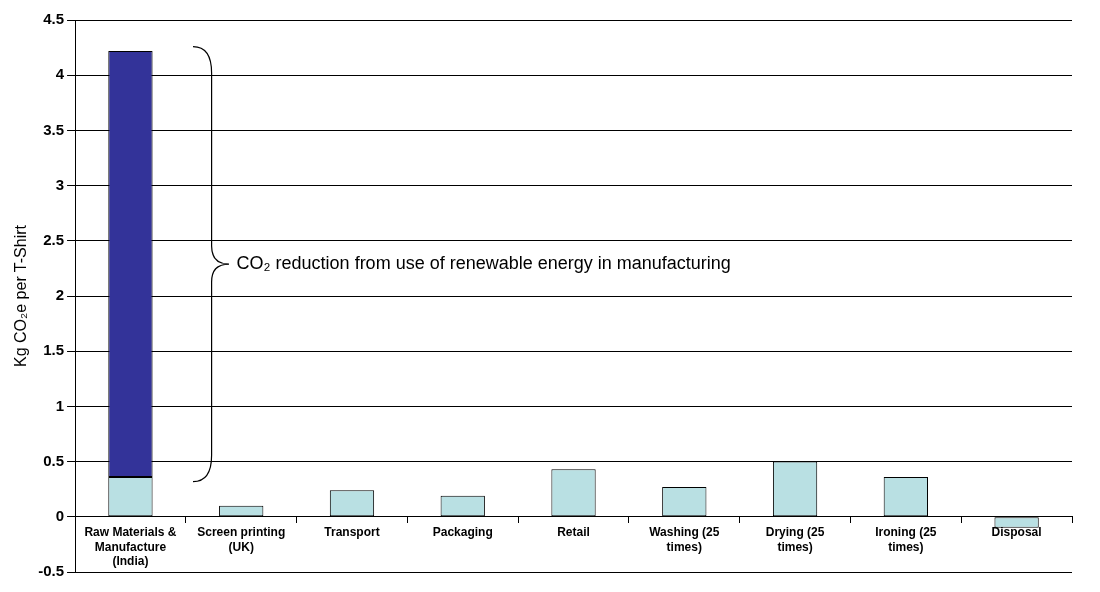 This screenshot has height=592, width=1100. Describe the element at coordinates (51, 571) in the screenshot. I see `y-tick-label: -0.5` at that location.